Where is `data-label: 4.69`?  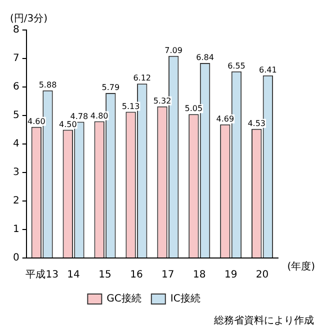 data-label: 4.69 is located at coordinates (225, 119).